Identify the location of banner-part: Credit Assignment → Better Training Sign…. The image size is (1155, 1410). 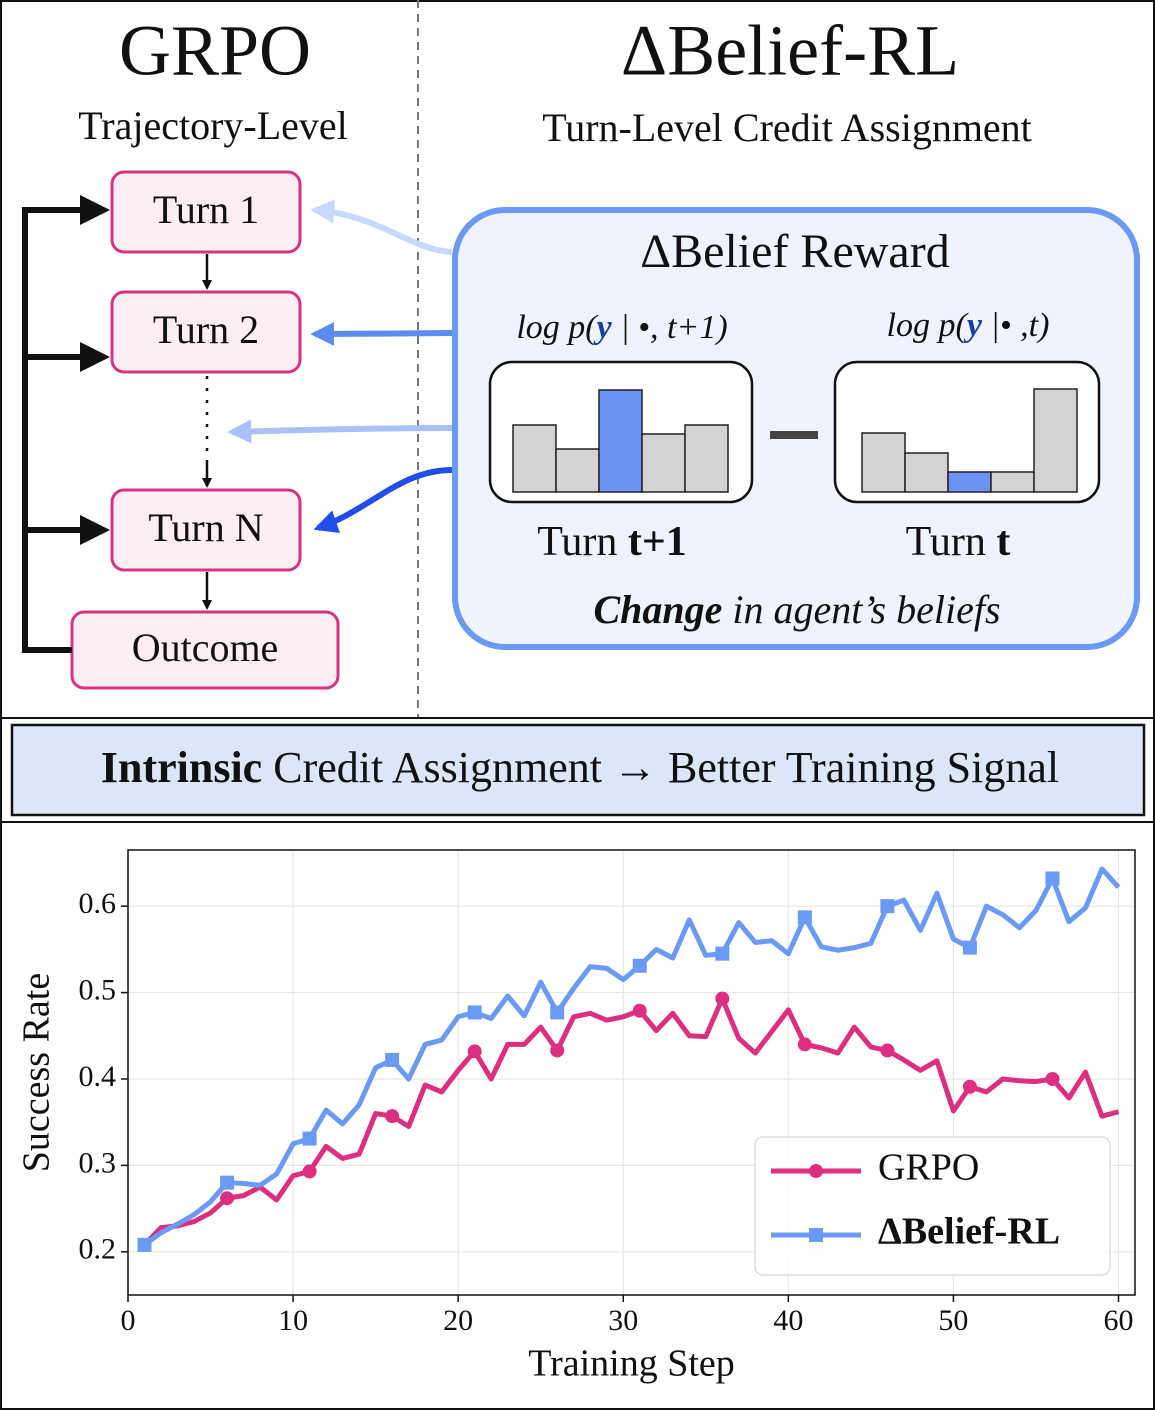
(660, 767).